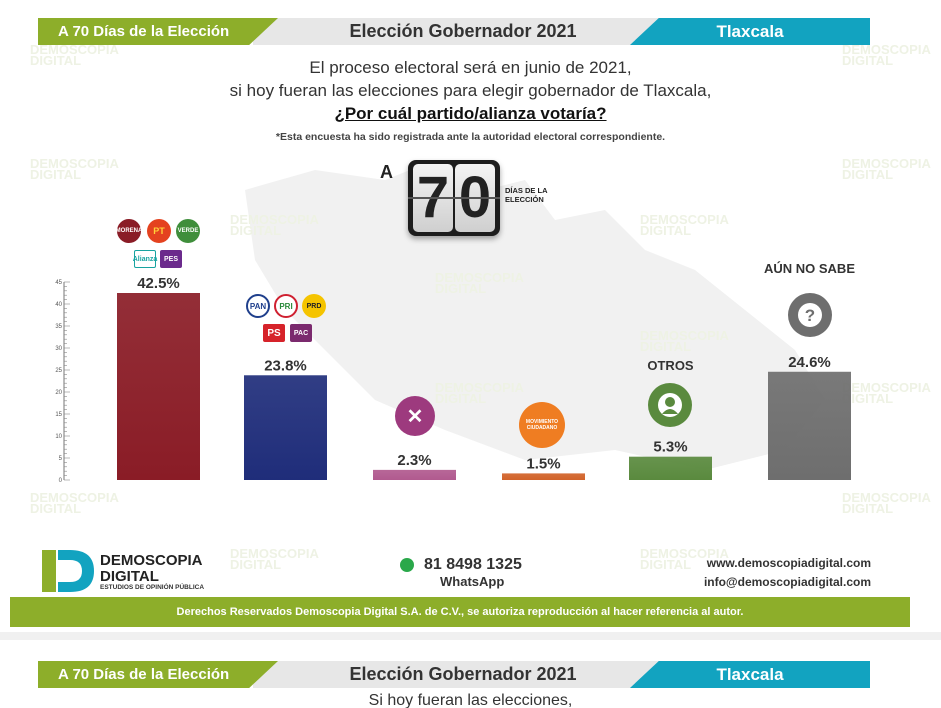 The image size is (941, 708). What do you see at coordinates (151, 568) in the screenshot?
I see `brand-name: DEMOSCOPIA DIGITAL` at bounding box center [151, 568].